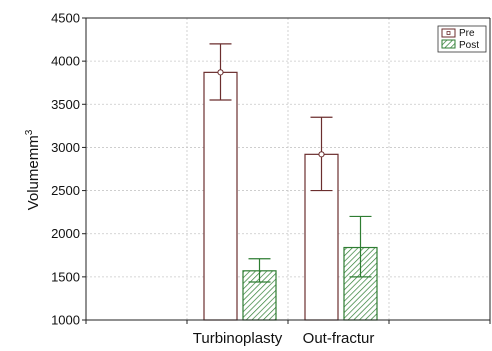 The height and width of the screenshot is (351, 492). I want to click on y-tick-label: 4500, so click(65, 18).